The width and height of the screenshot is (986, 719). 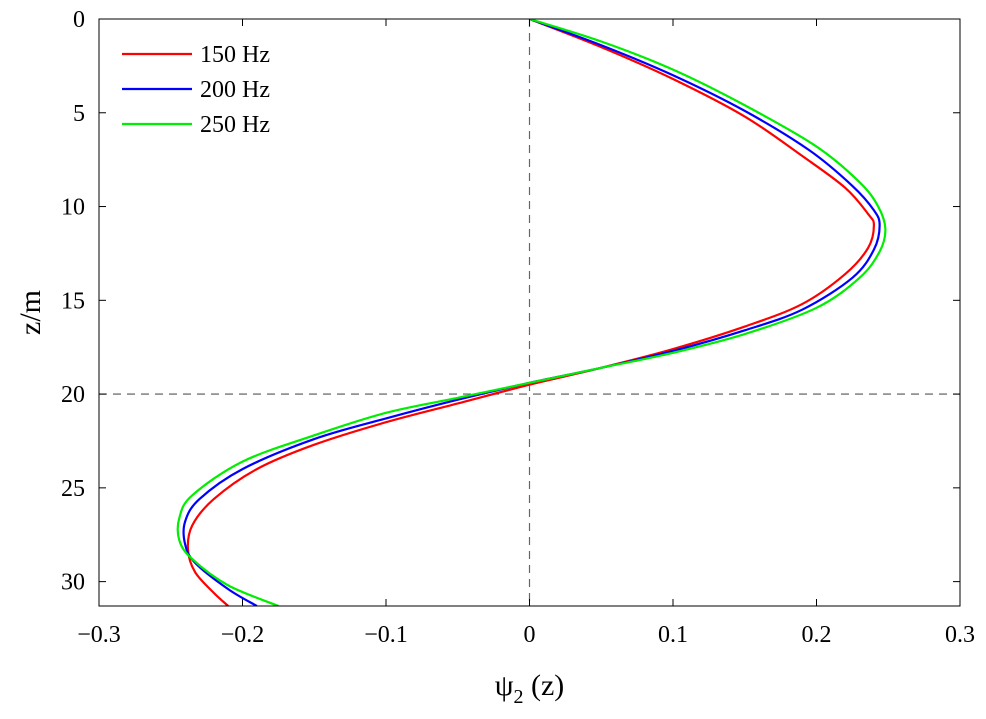 I want to click on x-tick-label: −0.1, so click(x=386, y=635).